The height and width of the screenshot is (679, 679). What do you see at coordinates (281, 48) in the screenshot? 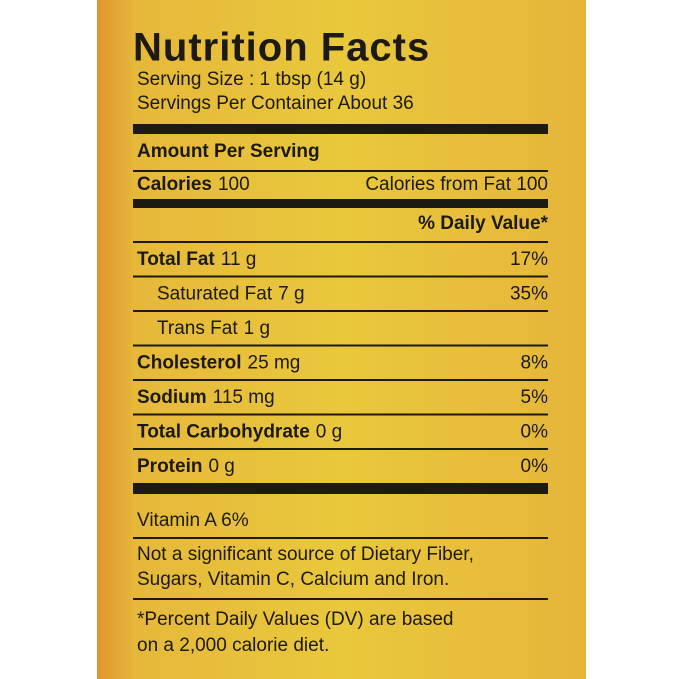
I see `title: Nutrition Facts` at bounding box center [281, 48].